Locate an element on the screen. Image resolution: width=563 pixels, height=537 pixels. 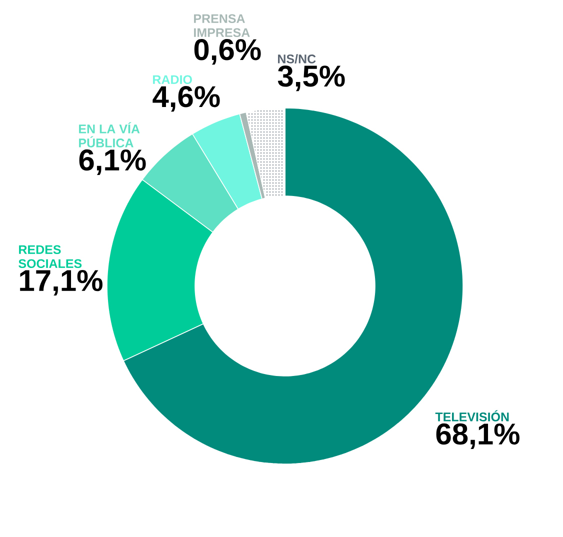
slice-label: RADIO is located at coordinates (172, 79).